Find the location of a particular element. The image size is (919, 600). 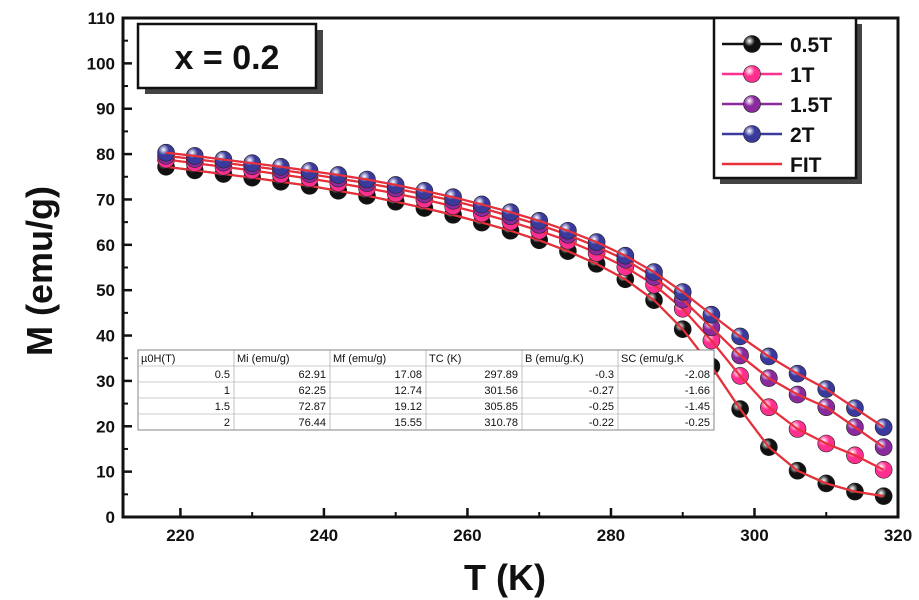

table-cell: 15.55 is located at coordinates (408, 423).